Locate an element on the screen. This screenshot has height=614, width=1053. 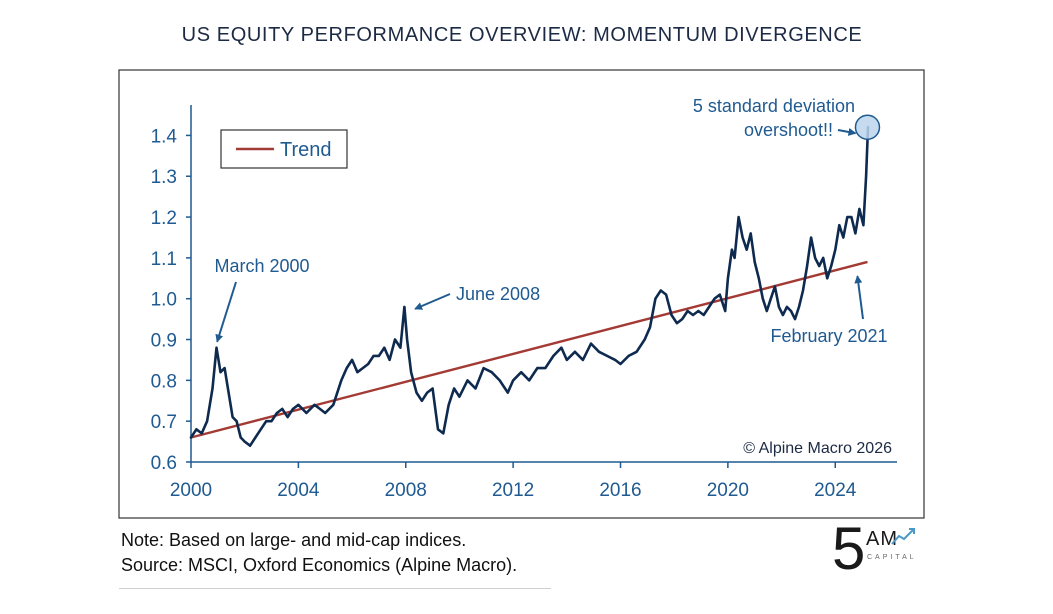
overshoot-marker is located at coordinates (867, 127).